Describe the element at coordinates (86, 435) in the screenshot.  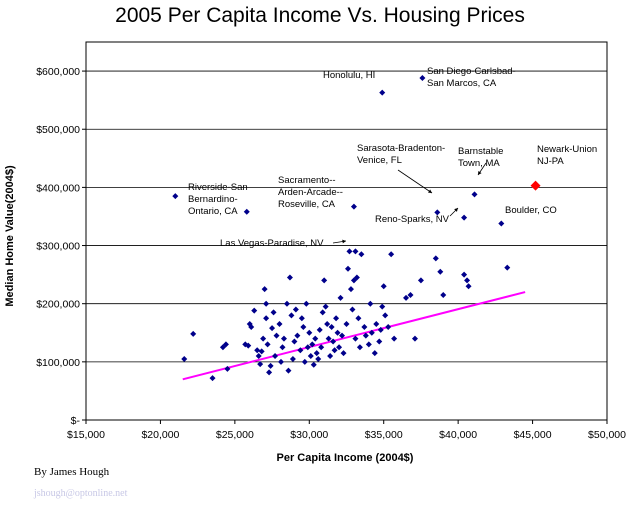
I see `x-tick-label: $15,000` at that location.